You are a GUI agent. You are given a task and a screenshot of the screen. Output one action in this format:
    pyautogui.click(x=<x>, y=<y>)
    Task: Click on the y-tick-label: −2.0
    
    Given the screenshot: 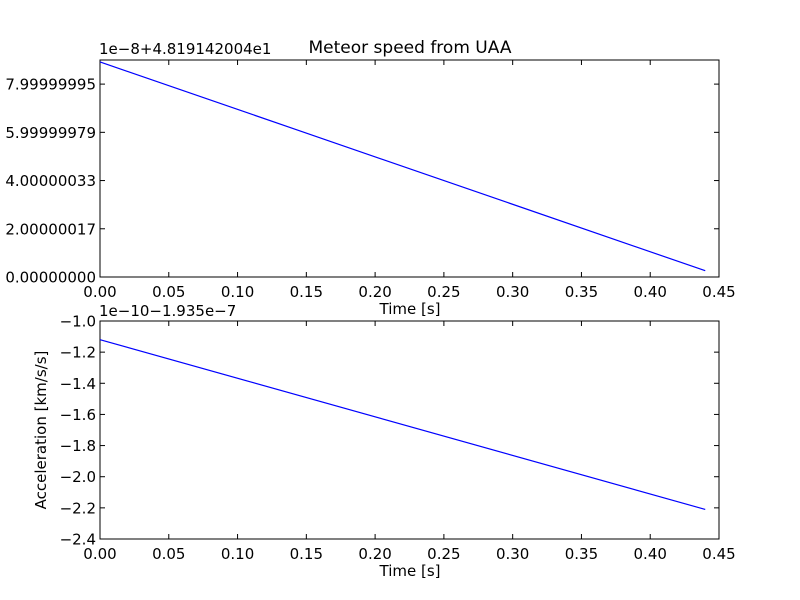 What is the action you would take?
    pyautogui.click(x=78, y=477)
    